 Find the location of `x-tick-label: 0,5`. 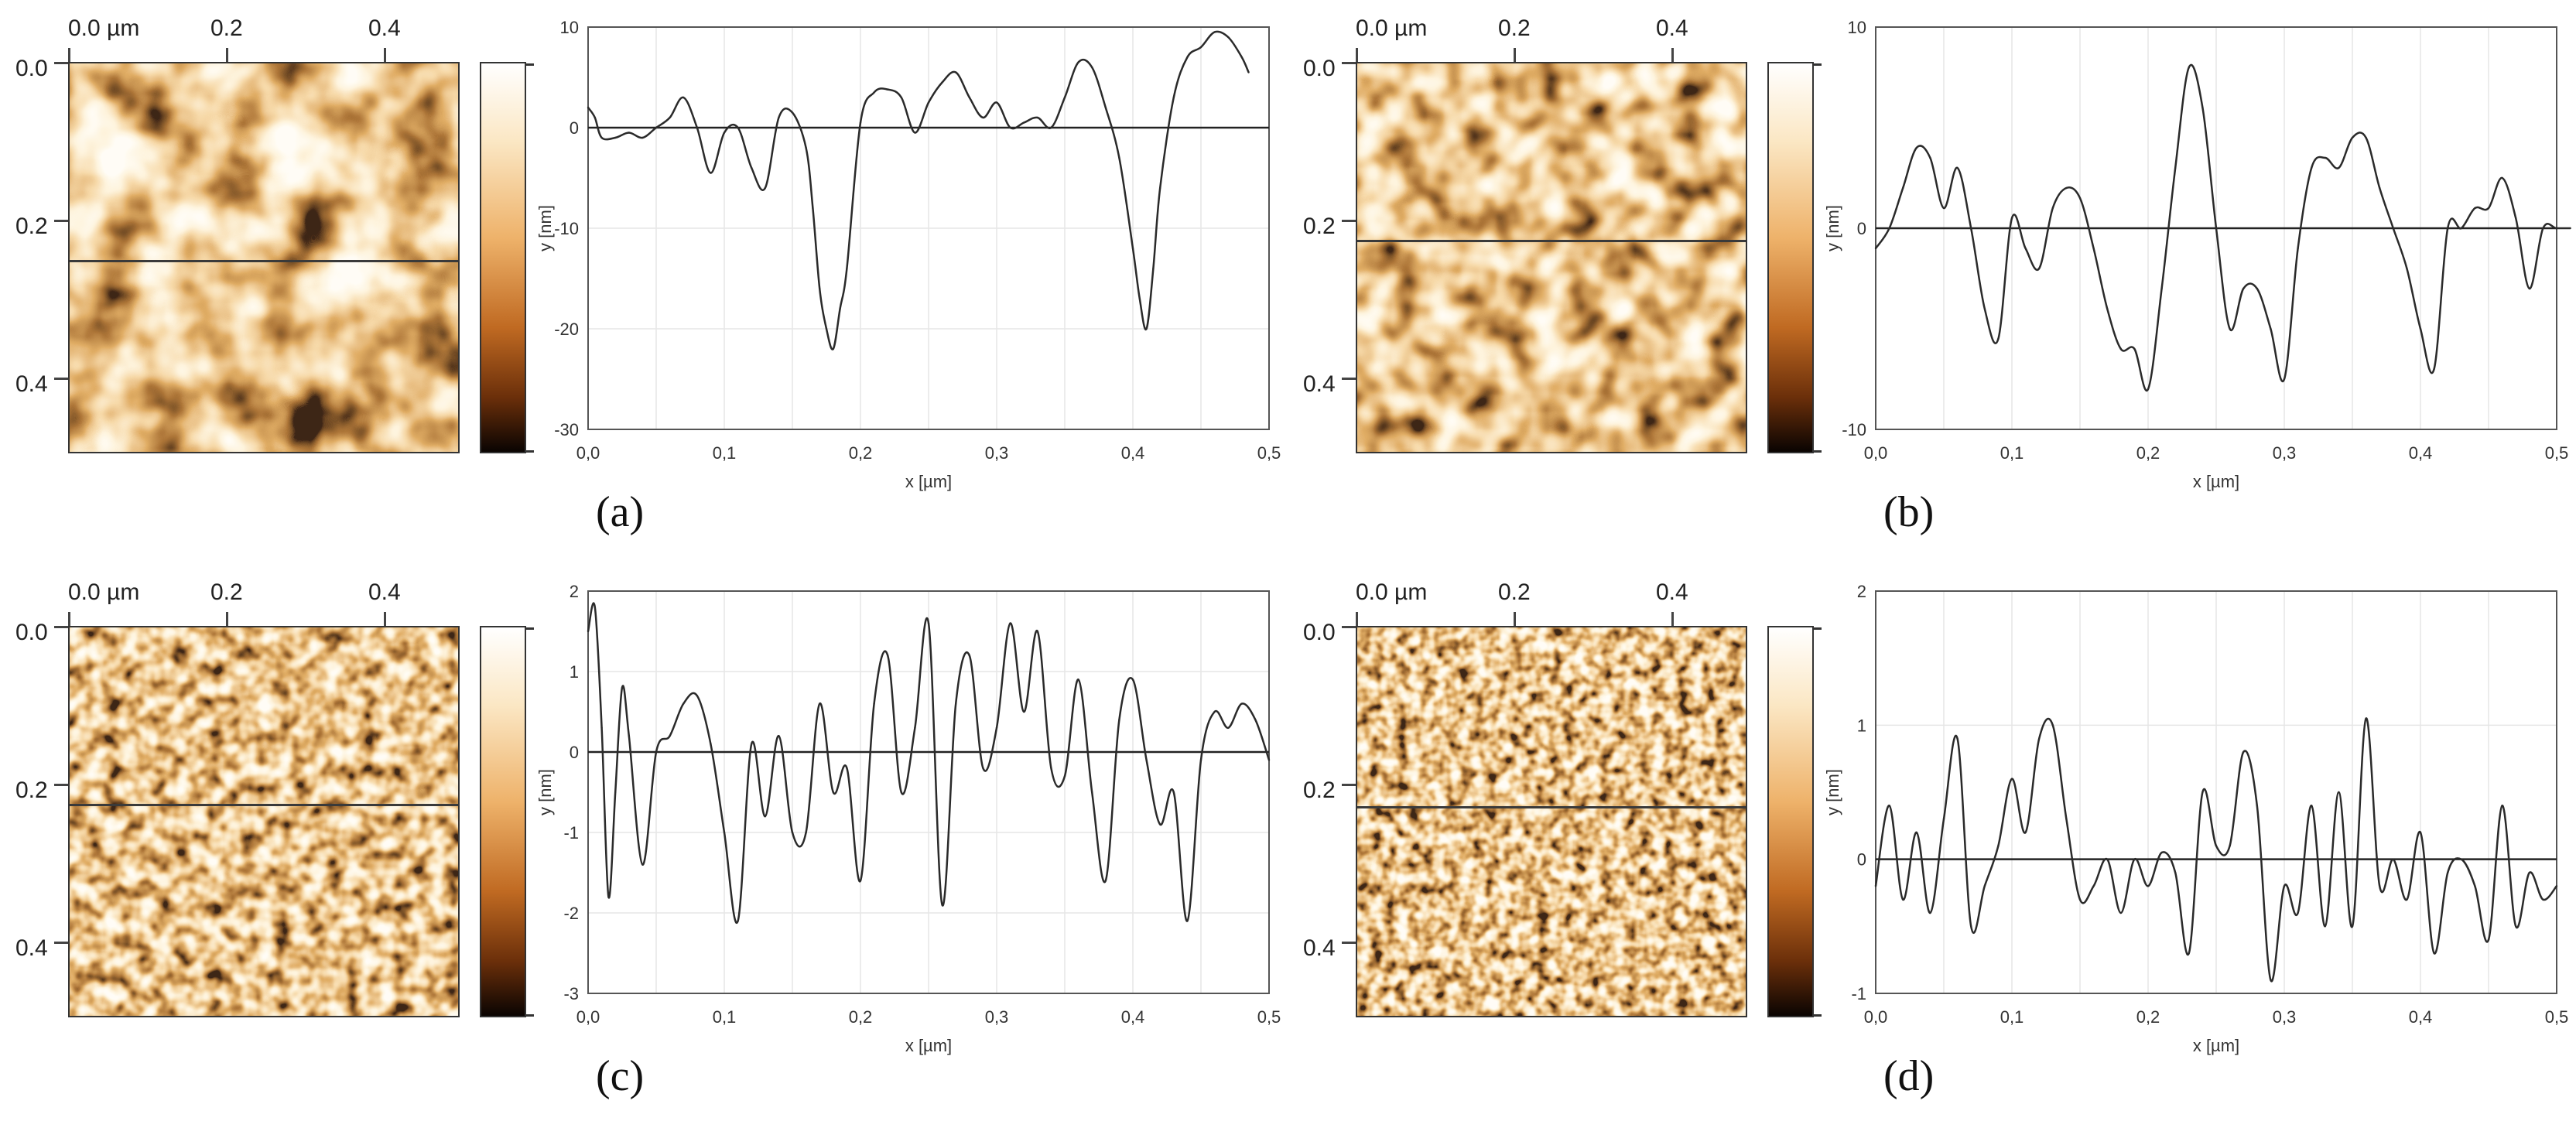

x-tick-label: 0,5 is located at coordinates (2557, 1017).